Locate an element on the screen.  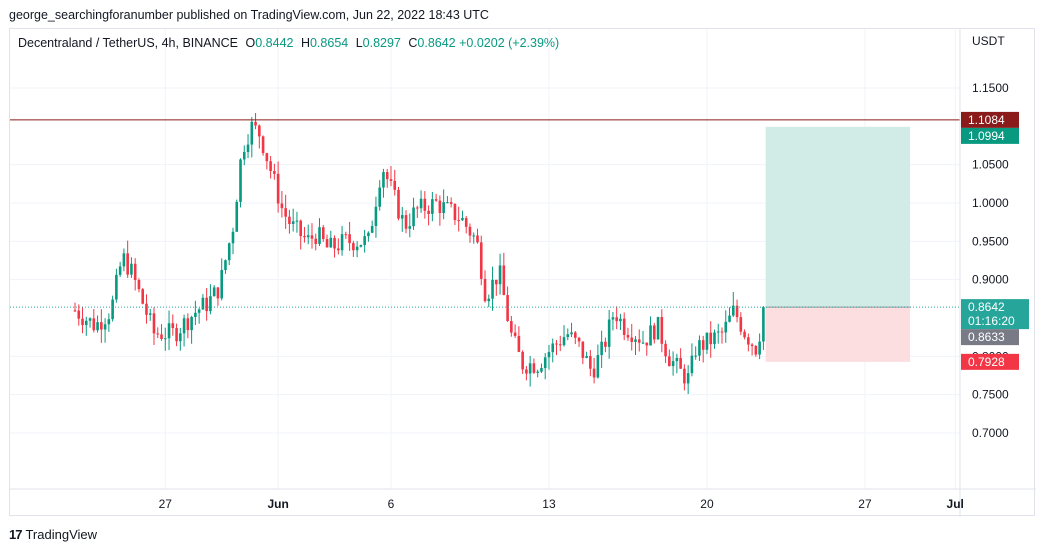
long-position-profit-zone is located at coordinates (838, 217).